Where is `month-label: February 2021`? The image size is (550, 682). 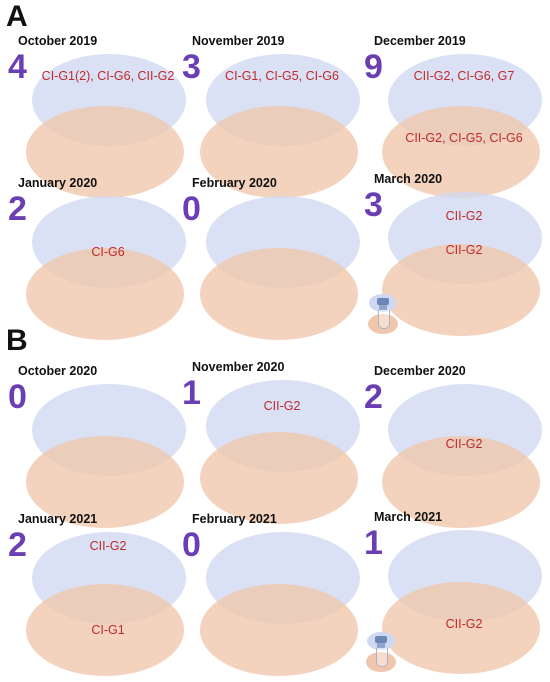 month-label: February 2021 is located at coordinates (234, 519).